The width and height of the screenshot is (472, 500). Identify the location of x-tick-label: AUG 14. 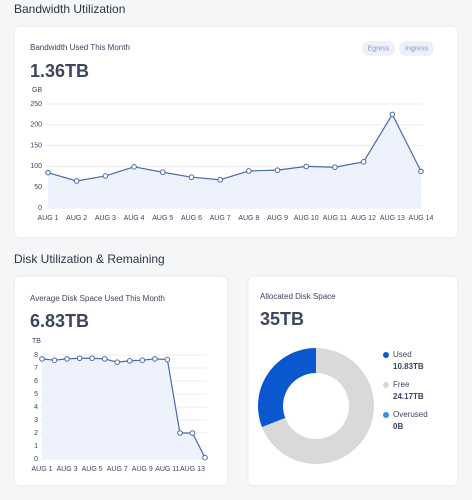
(421, 218).